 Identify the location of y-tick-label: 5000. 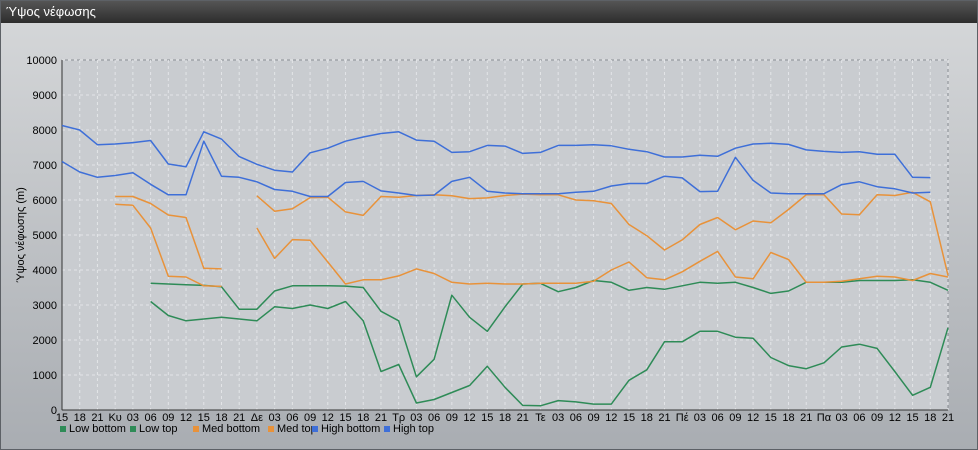
(45, 236).